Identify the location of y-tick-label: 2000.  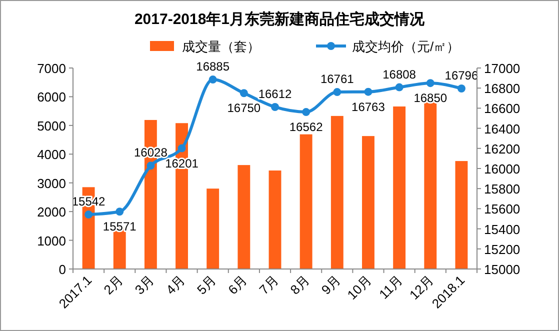
(51, 212).